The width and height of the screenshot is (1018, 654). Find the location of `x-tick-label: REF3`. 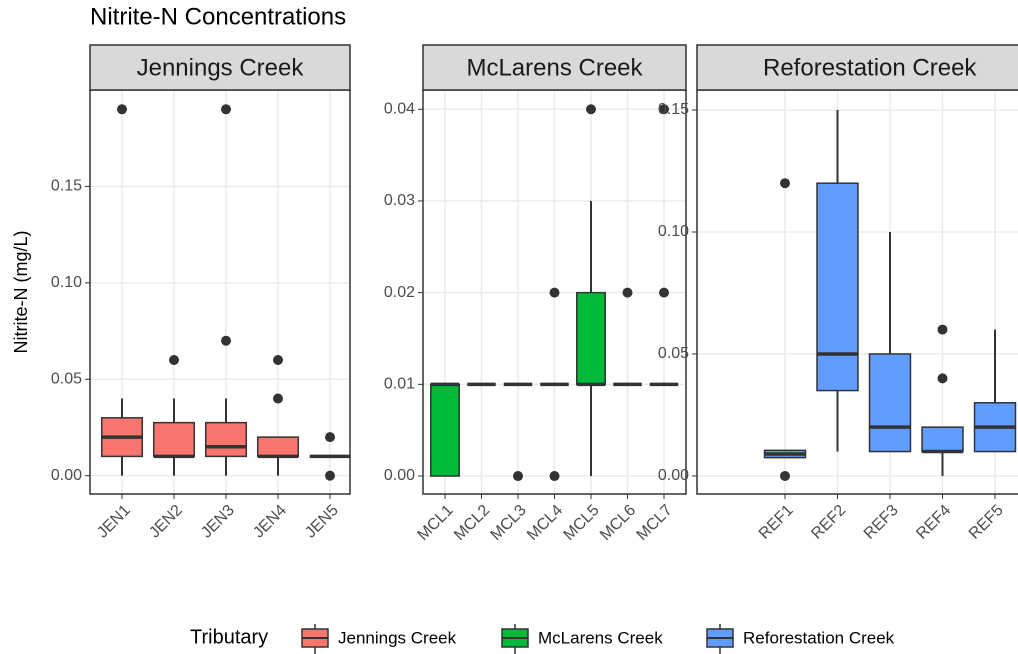

x-tick-label: REF3 is located at coordinates (881, 522).